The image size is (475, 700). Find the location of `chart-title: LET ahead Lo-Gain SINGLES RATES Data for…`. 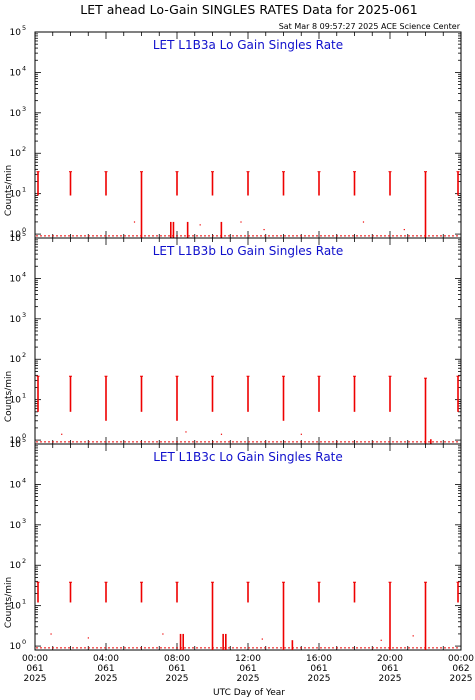

chart-title: LET ahead Lo-Gain SINGLES RATES Data for… is located at coordinates (248, 9).